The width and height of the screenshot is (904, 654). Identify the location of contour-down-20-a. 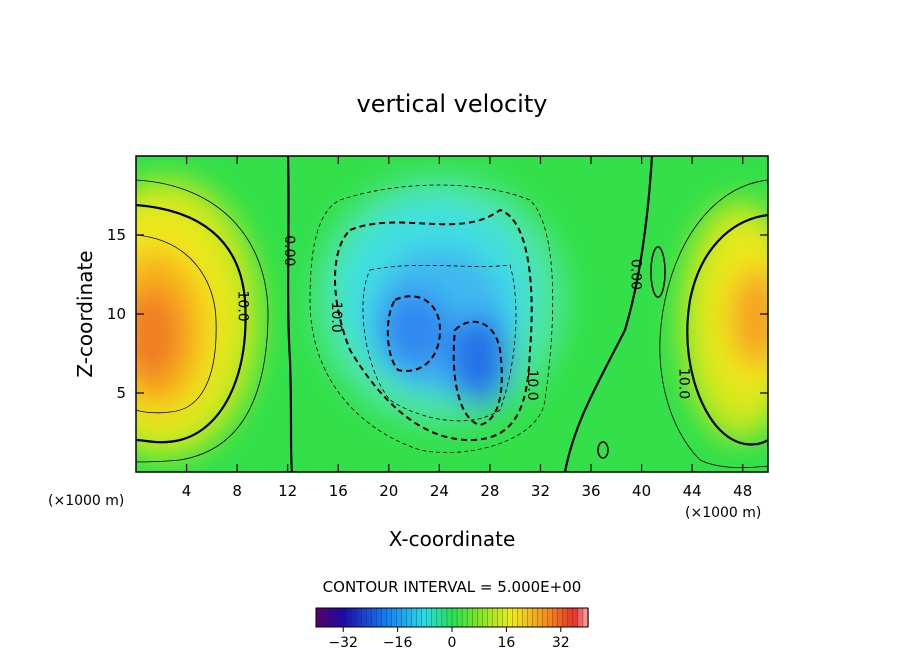
(414, 333).